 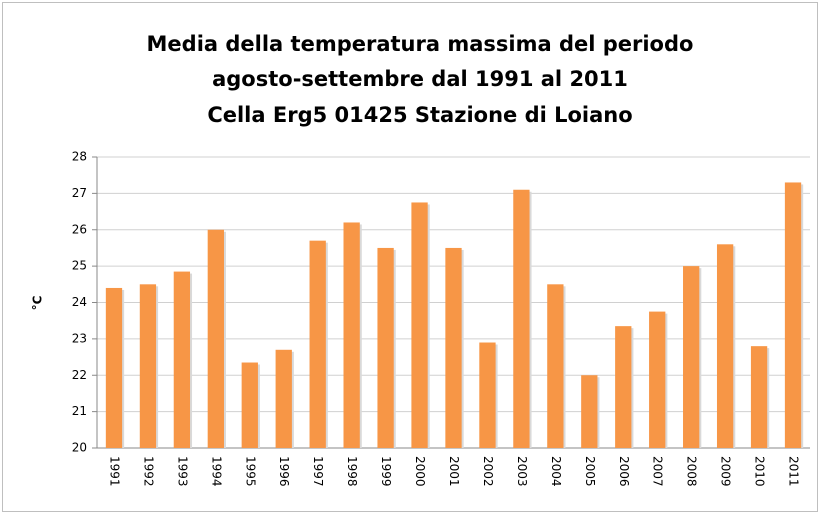 I want to click on x-tick-label: 2002, so click(x=488, y=471).